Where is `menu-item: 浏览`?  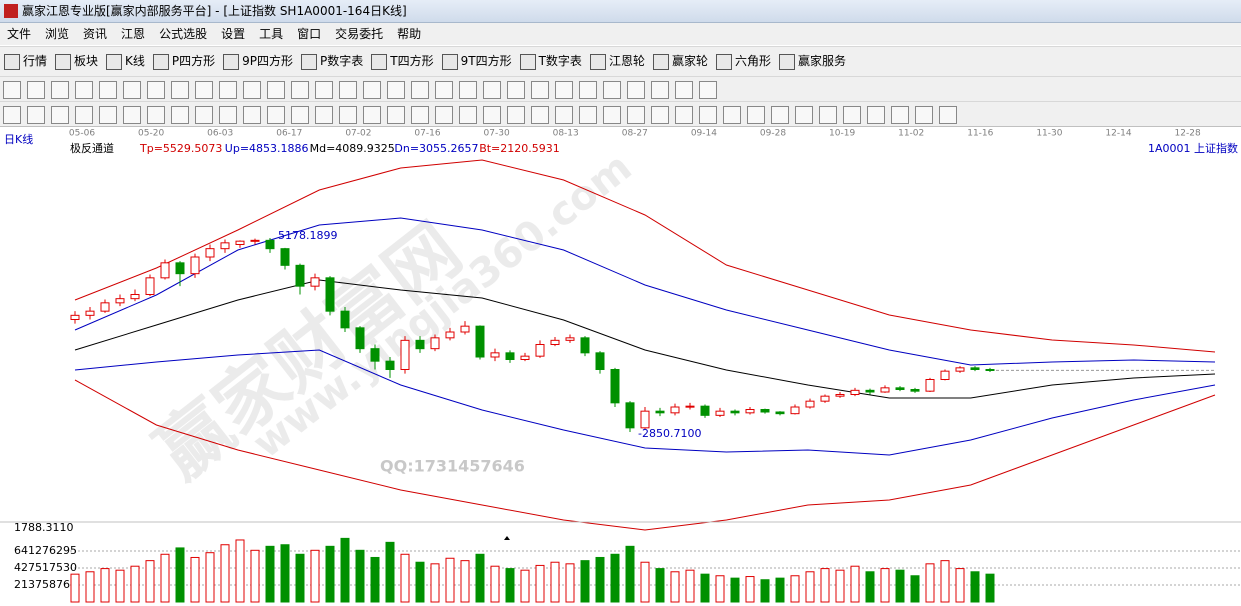
menu-item: 浏览 is located at coordinates (57, 34).